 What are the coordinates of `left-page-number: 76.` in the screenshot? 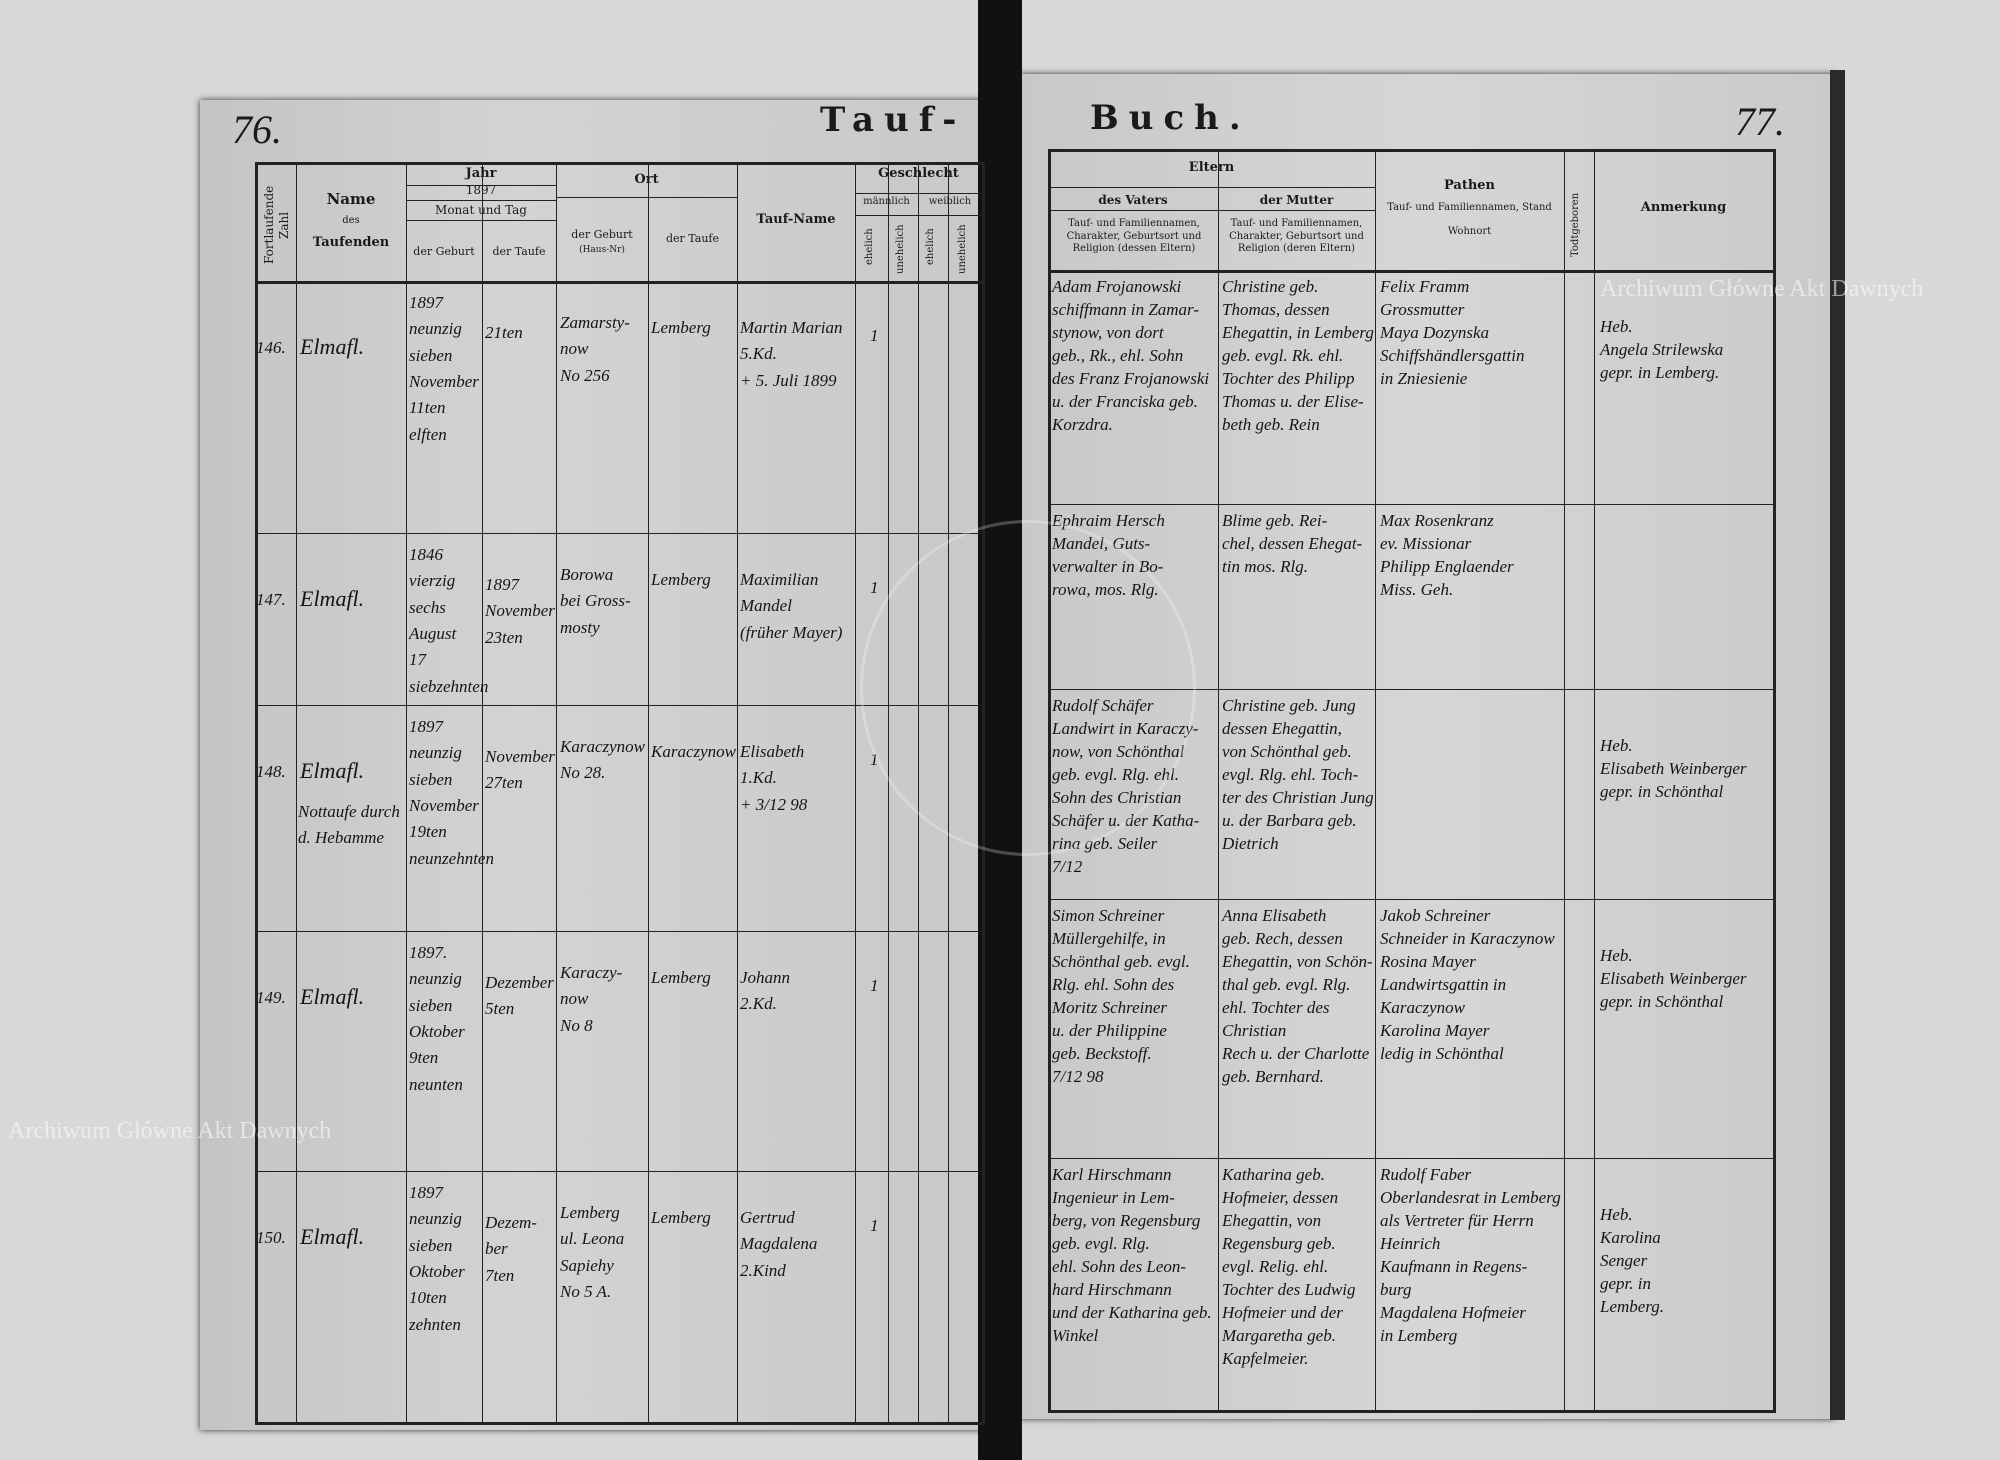 It's located at (257, 129).